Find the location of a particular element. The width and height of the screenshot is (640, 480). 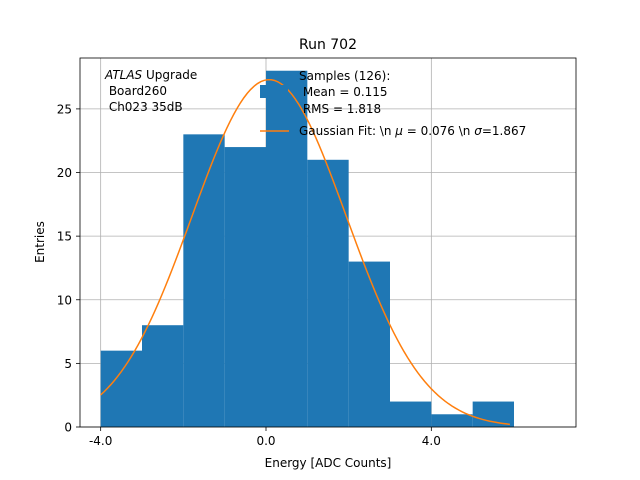

legend-samples-header: Samples (126): is located at coordinates (344, 76).